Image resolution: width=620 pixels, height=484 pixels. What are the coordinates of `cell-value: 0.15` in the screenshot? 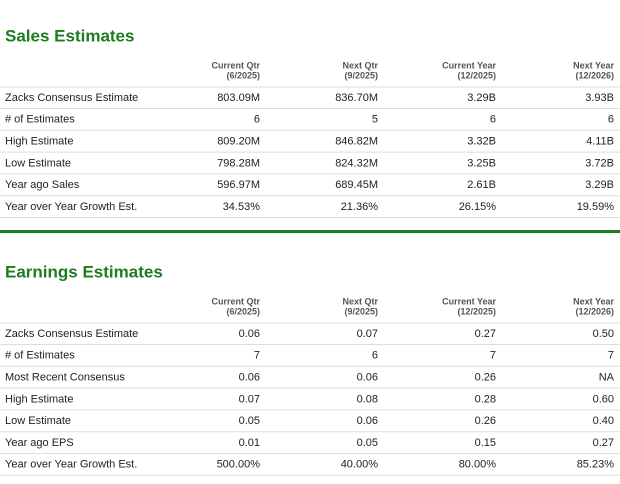 It's located at (485, 443).